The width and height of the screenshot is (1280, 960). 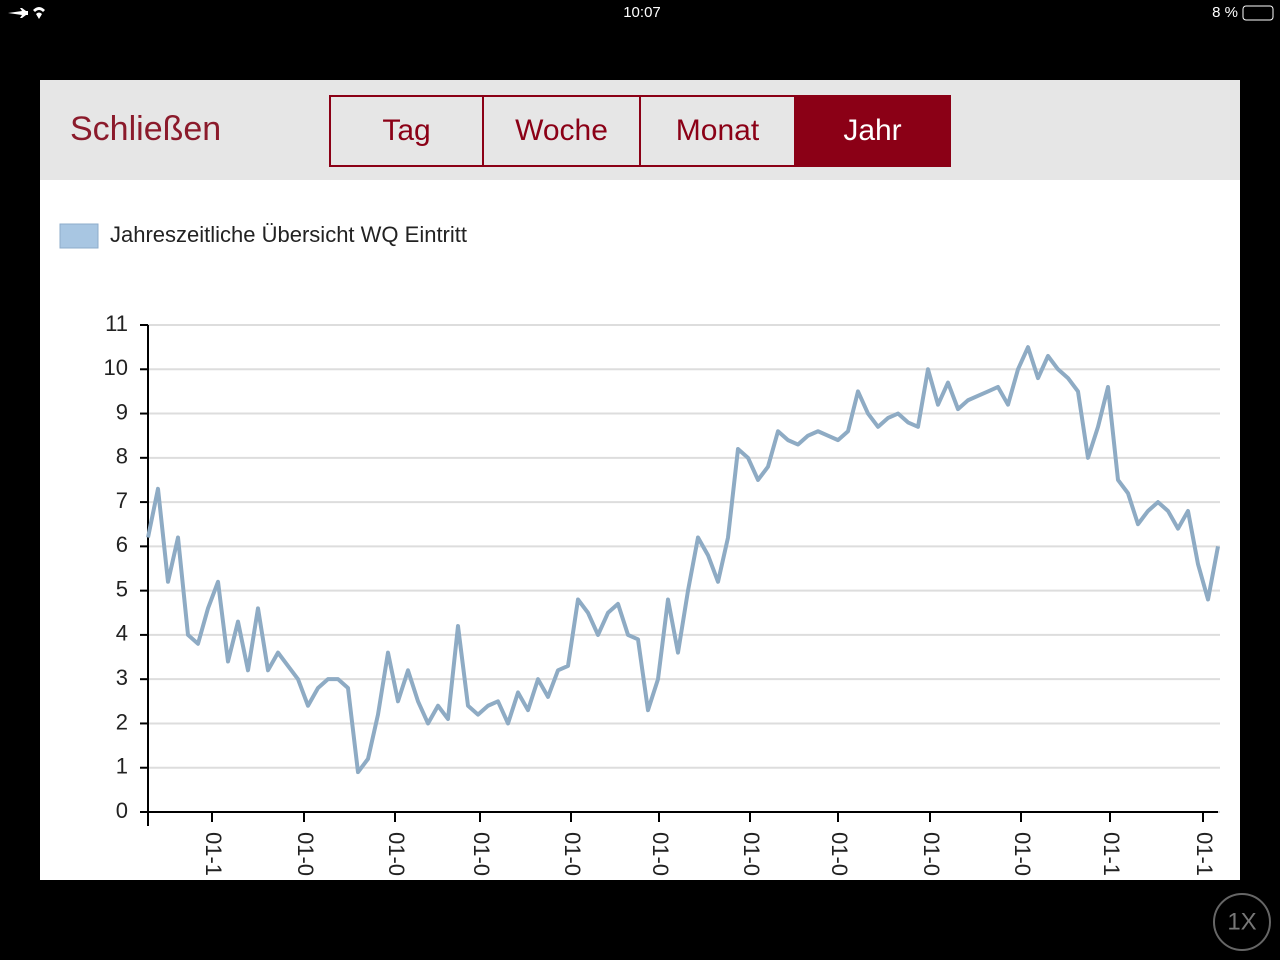 I want to click on y-tick-label: 10, so click(x=116, y=367).